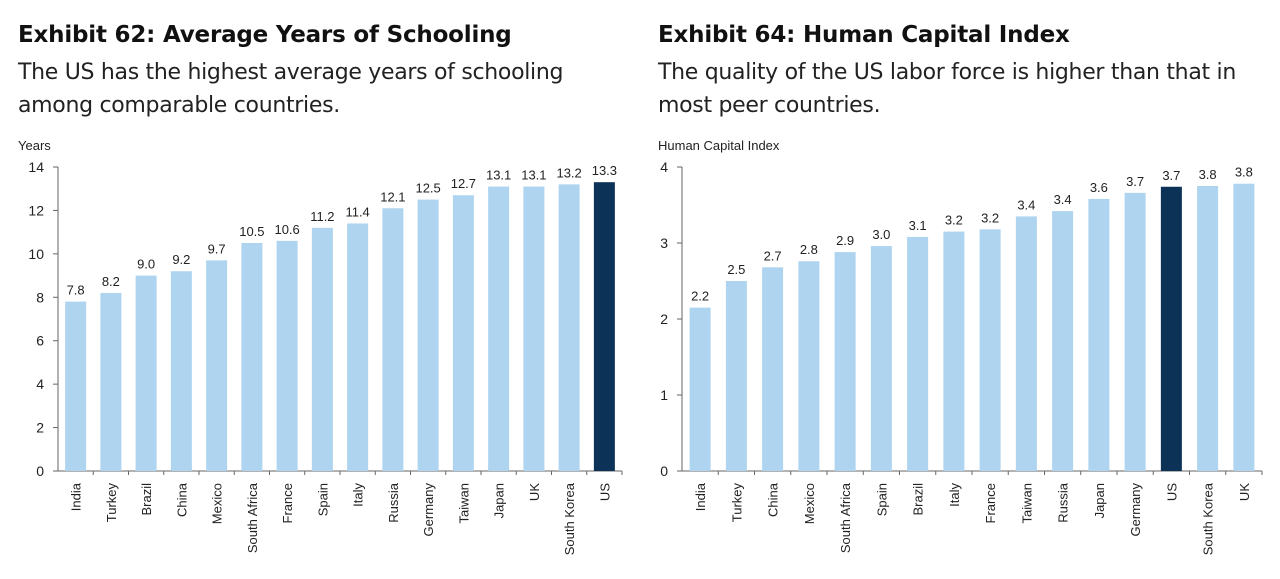  Describe the element at coordinates (427, 188) in the screenshot. I see `data-label: 12.5` at that location.